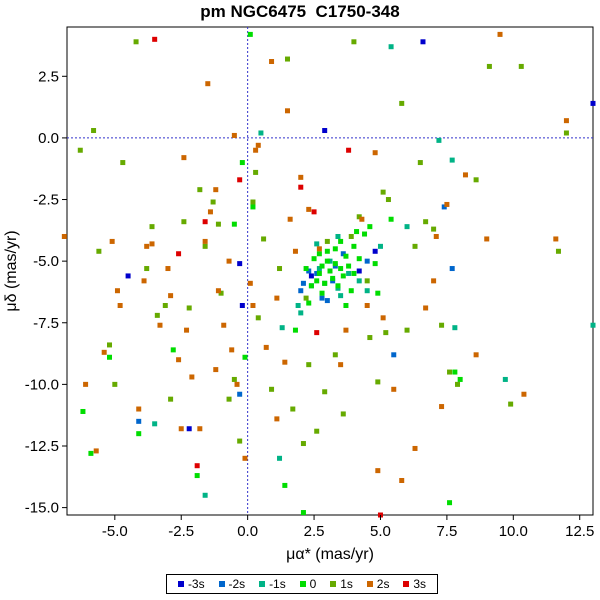 The height and width of the screenshot is (600, 600). I want to click on legend-label: 1s, so click(346, 584).